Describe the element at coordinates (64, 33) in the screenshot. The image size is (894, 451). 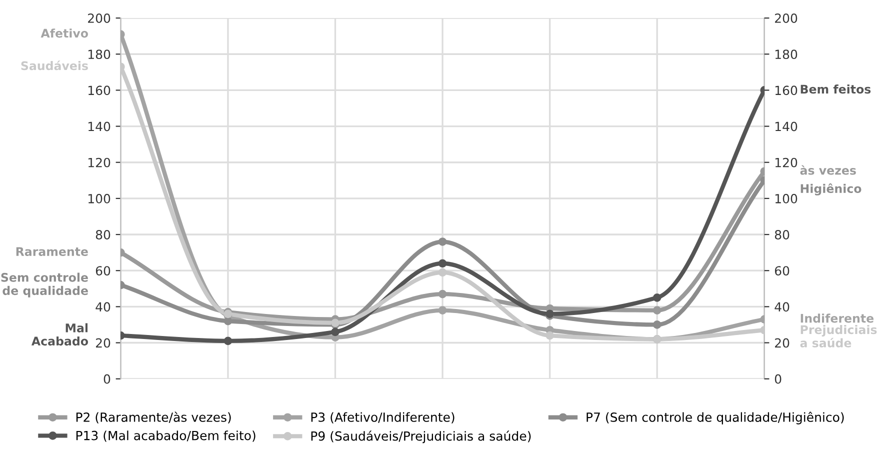
I see `text: Afetivo` at that location.